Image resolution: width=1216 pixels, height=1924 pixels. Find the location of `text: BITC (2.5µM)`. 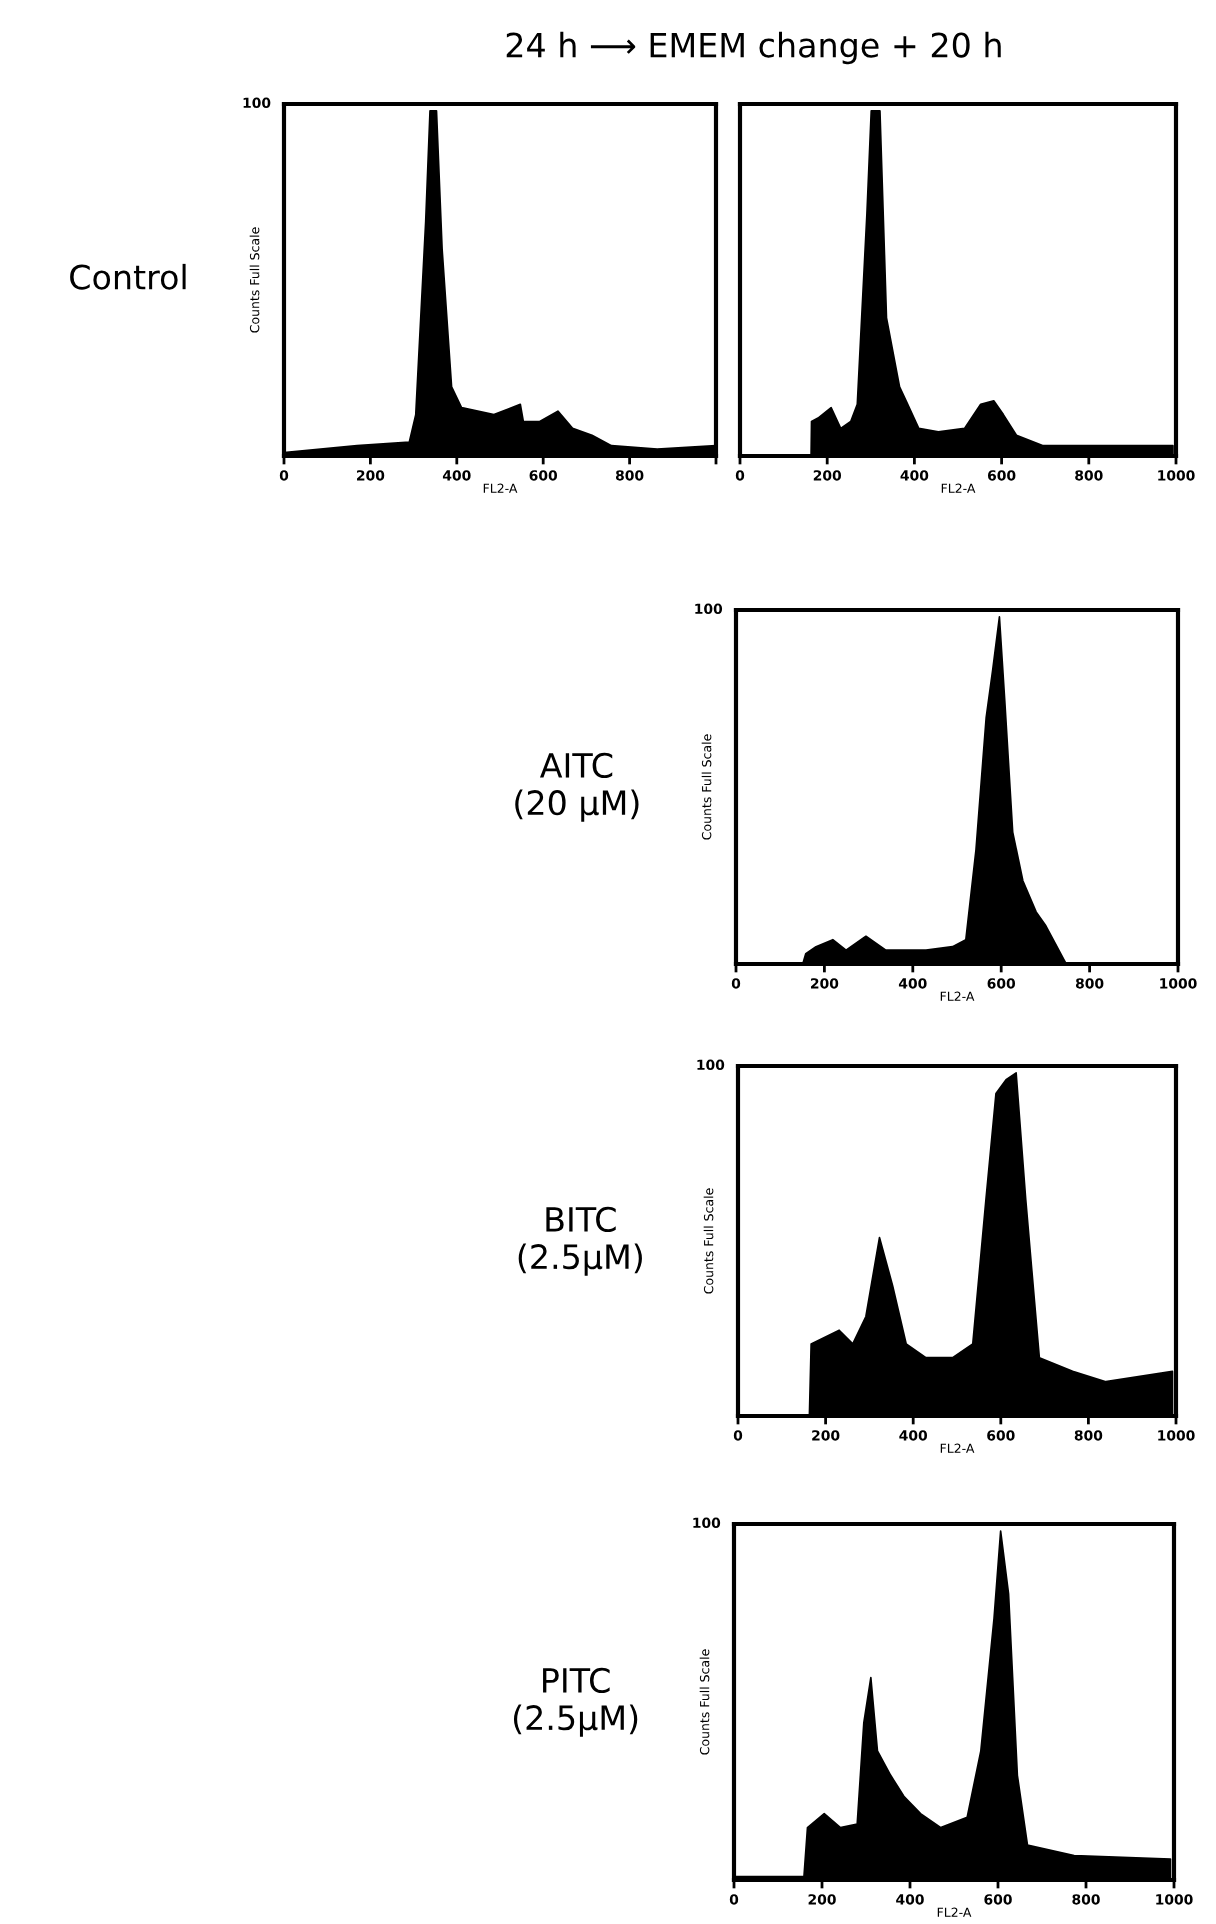

text: BITC (2.5µM) is located at coordinates (580, 1241).